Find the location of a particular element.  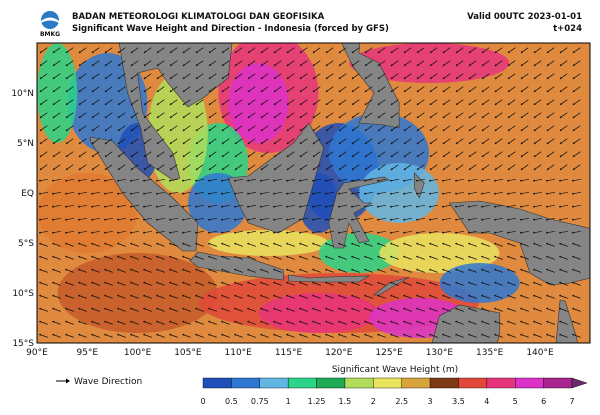

colorbar-segment is located at coordinates (245, 383).